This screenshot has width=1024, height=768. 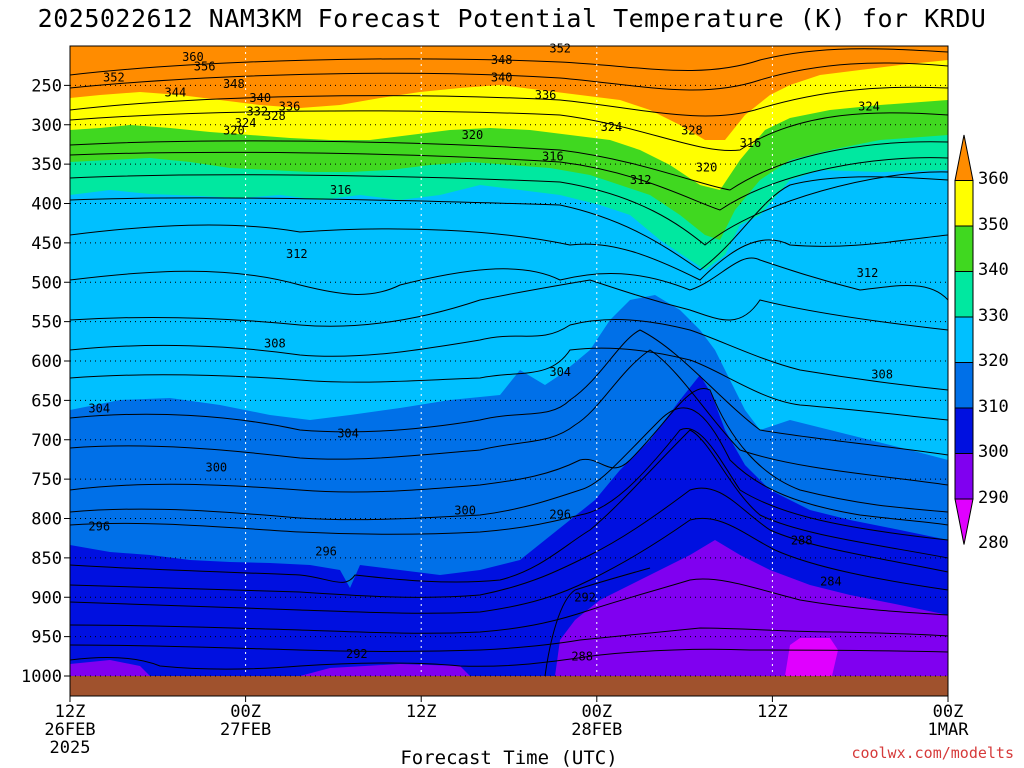 I want to click on x-tick-label: 27FEB, so click(x=245, y=730).